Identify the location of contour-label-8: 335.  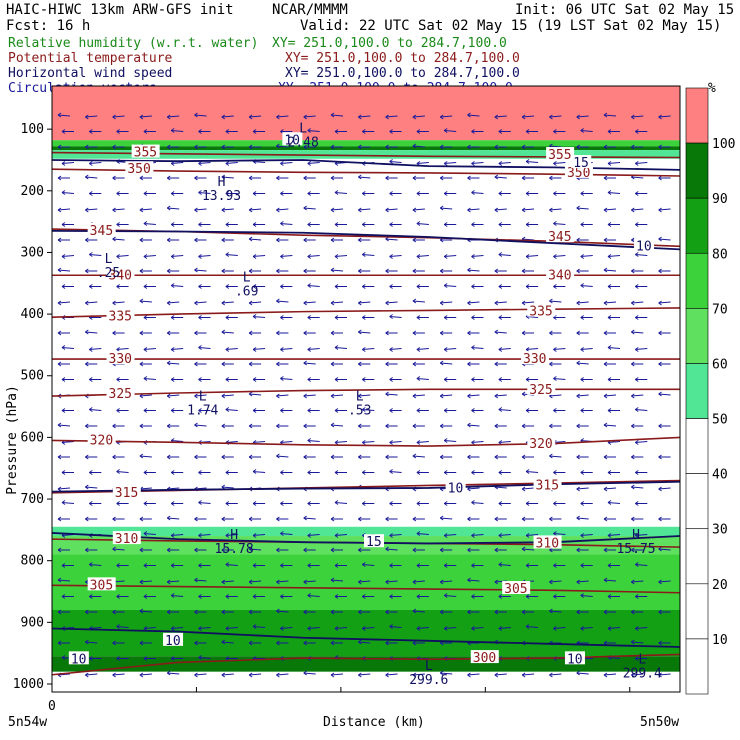
(120, 317).